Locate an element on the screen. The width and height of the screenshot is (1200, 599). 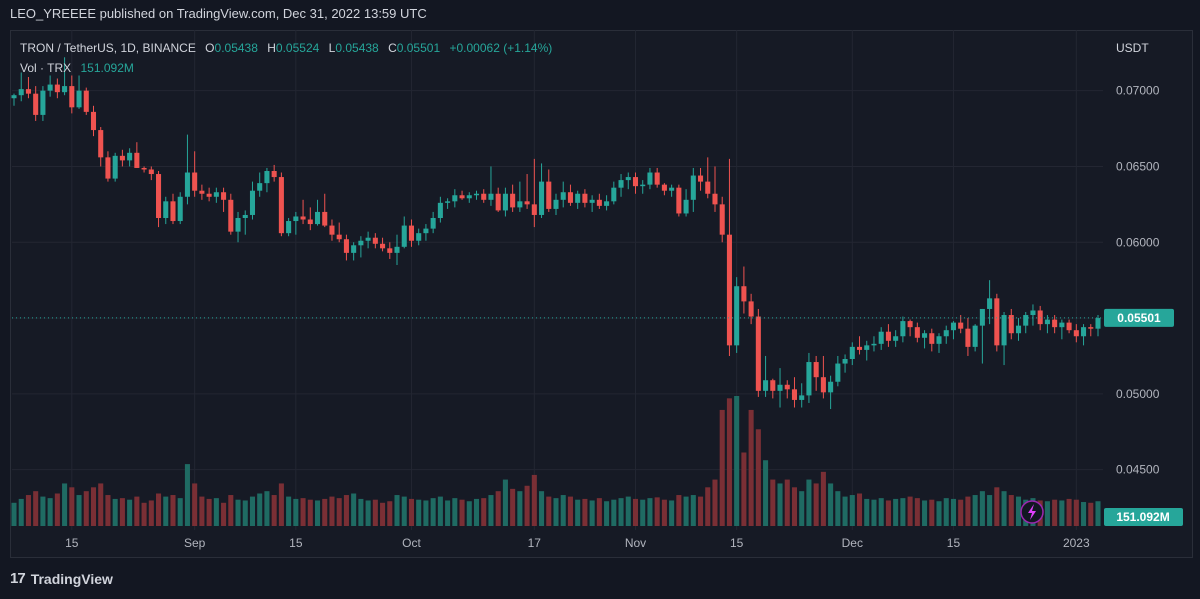
footer-brand: 17 TradingView is located at coordinates (61, 578).